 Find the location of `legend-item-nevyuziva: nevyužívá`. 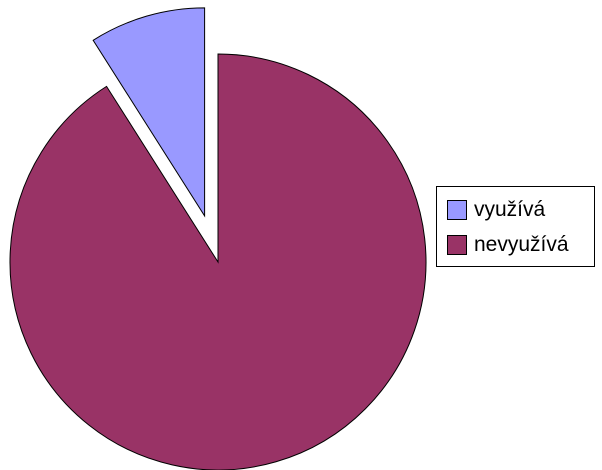

legend-item-nevyuziva: nevyužívá is located at coordinates (508, 245).